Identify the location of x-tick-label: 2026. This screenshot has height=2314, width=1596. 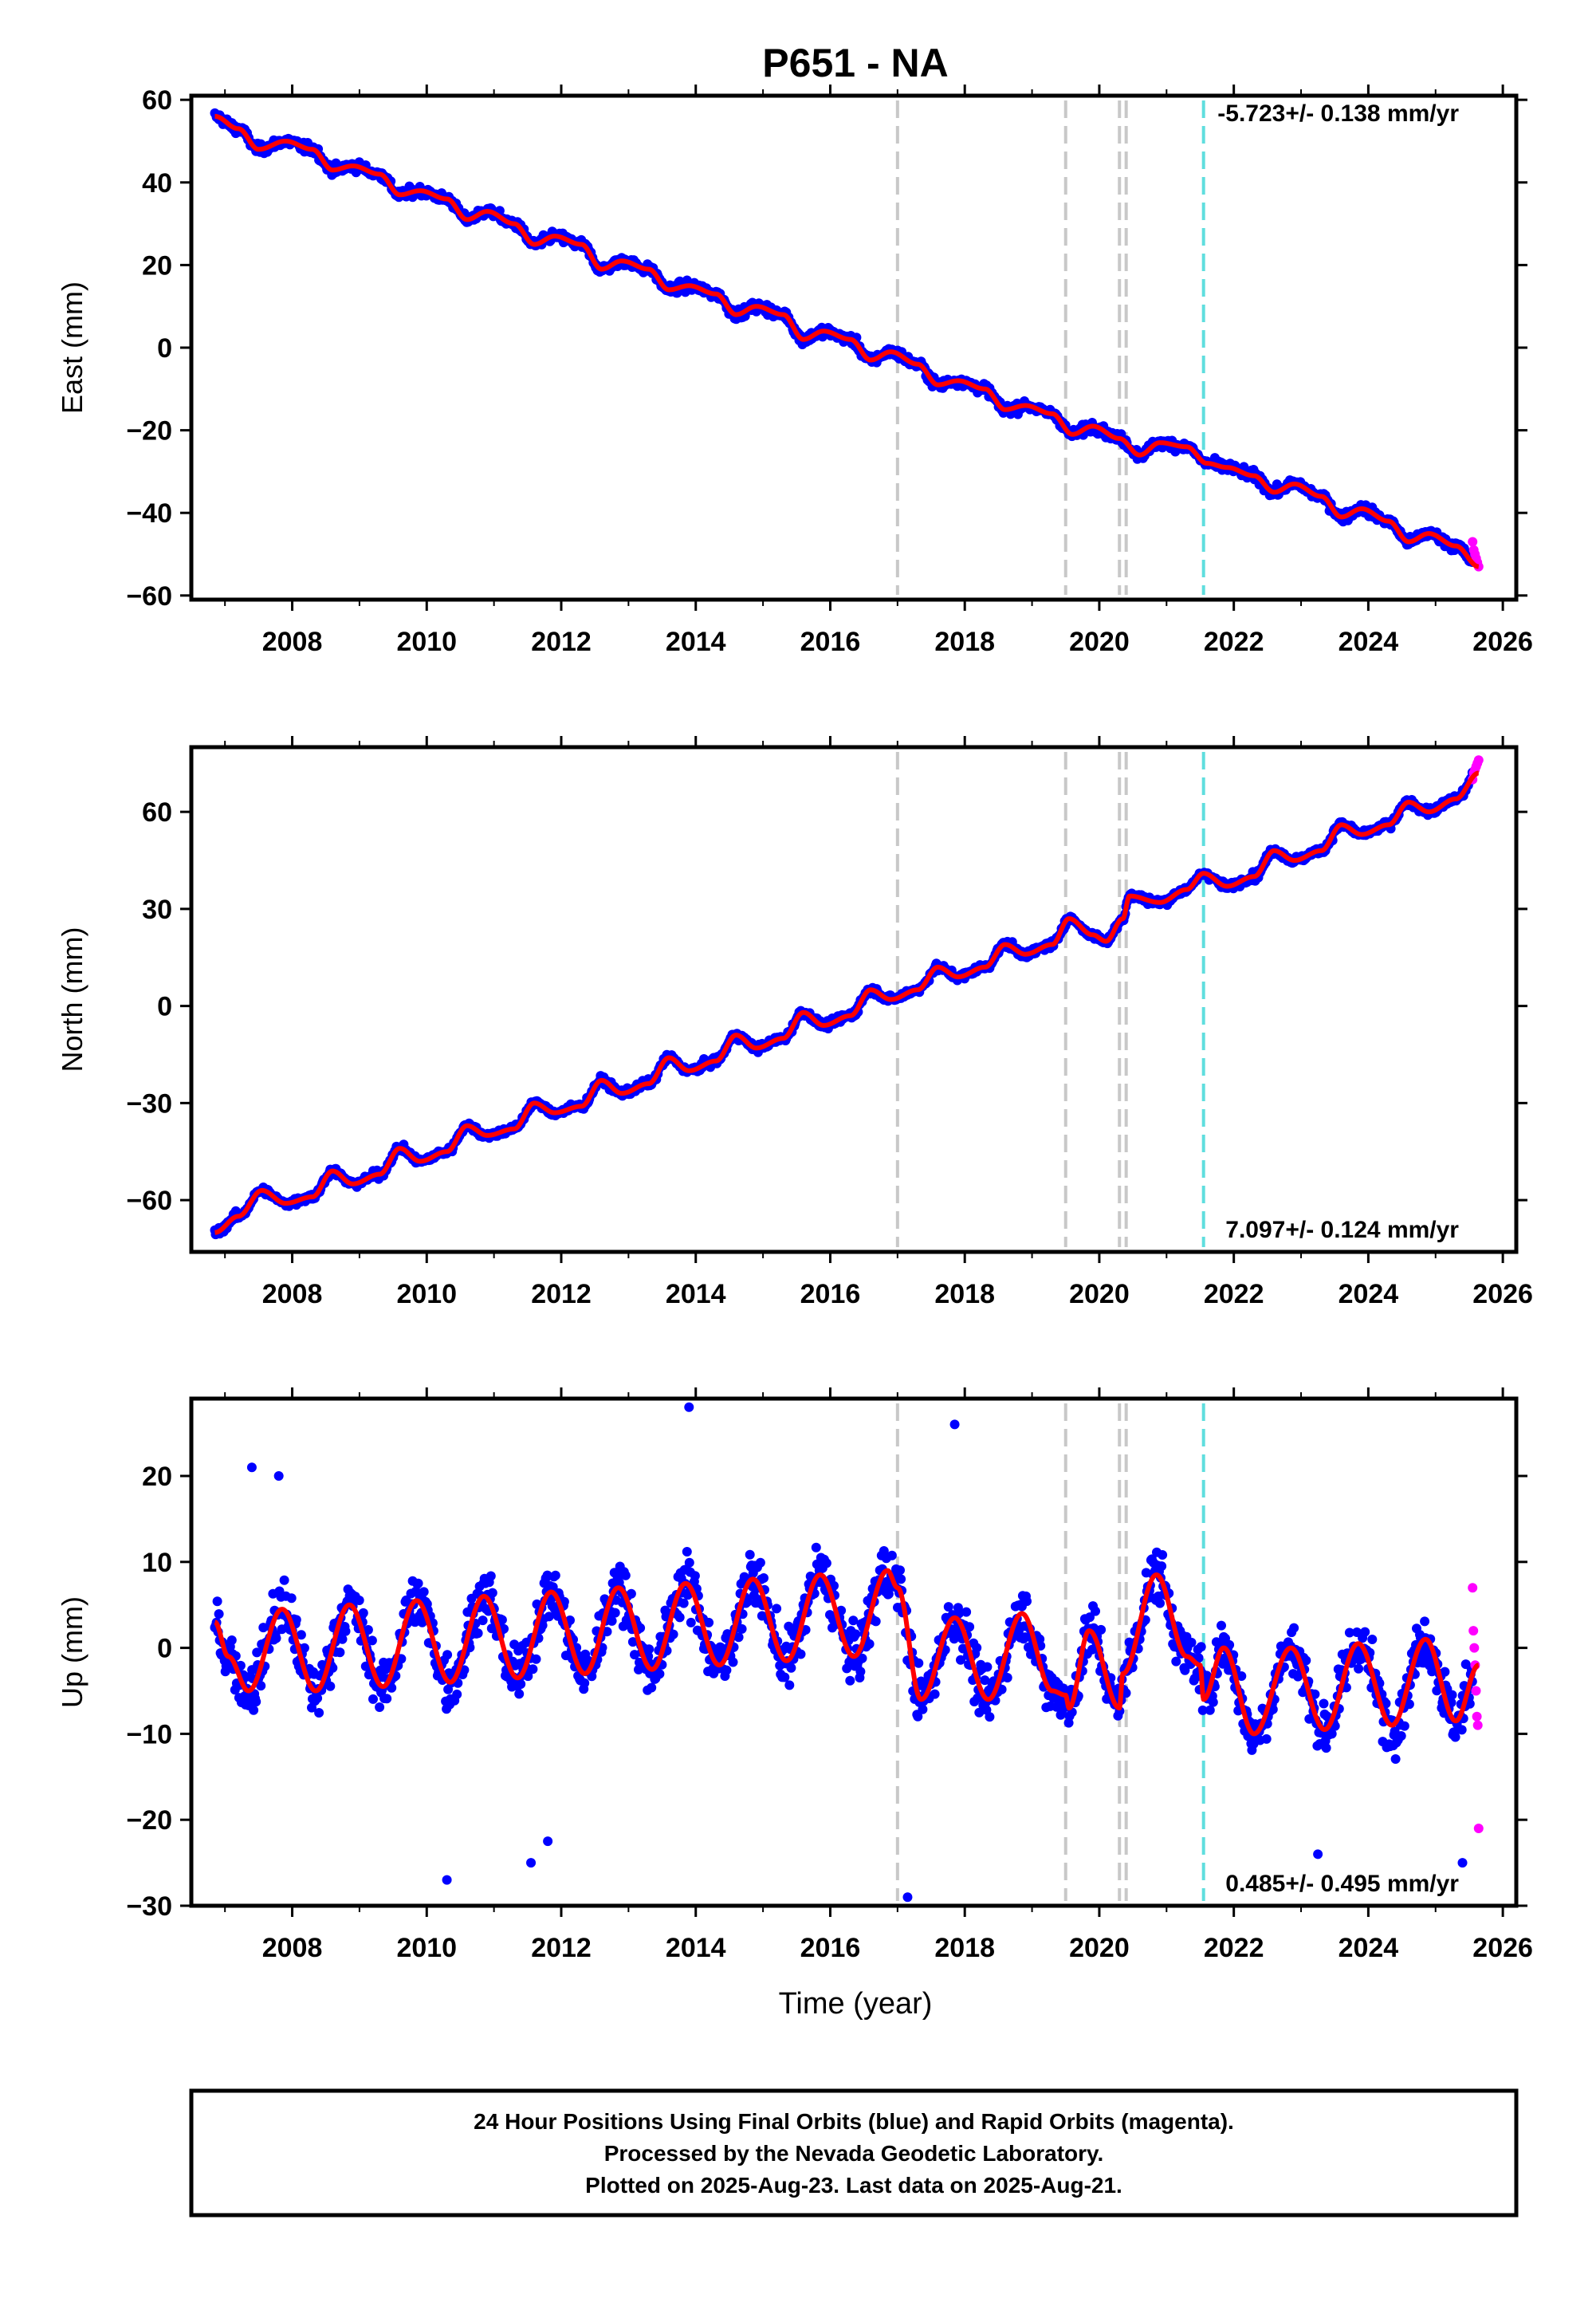
(1502, 1948).